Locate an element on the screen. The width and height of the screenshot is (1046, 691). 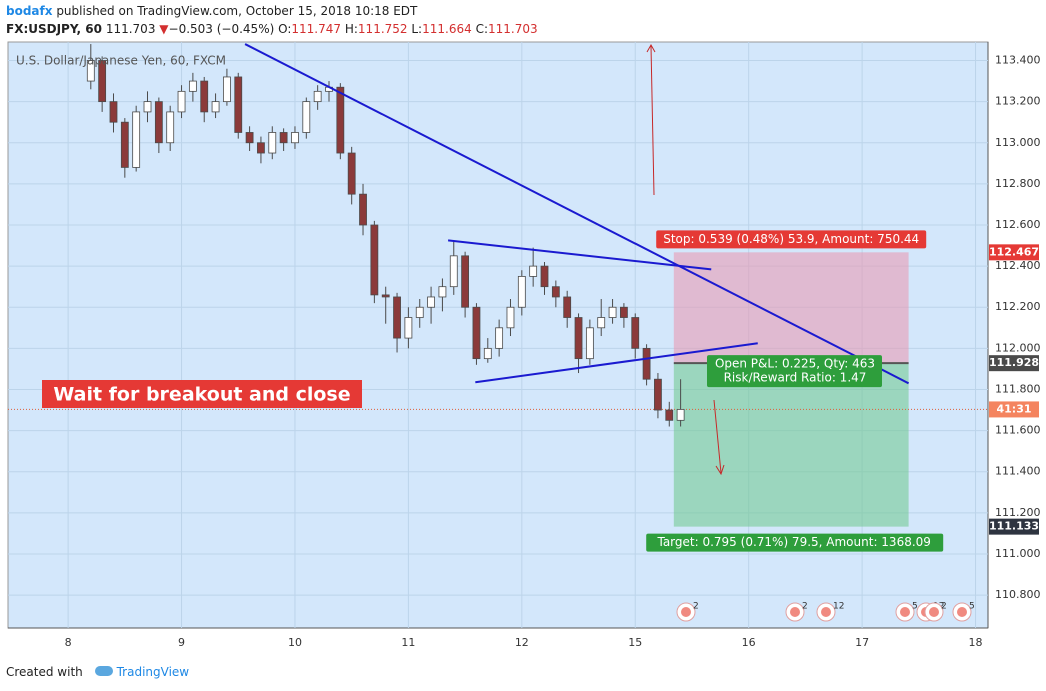
h-label: H: is located at coordinates (351, 29).